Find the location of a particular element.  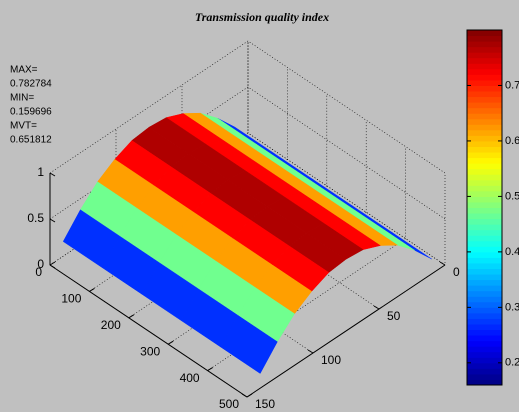

x-tick-label: 100 is located at coordinates (71, 299).